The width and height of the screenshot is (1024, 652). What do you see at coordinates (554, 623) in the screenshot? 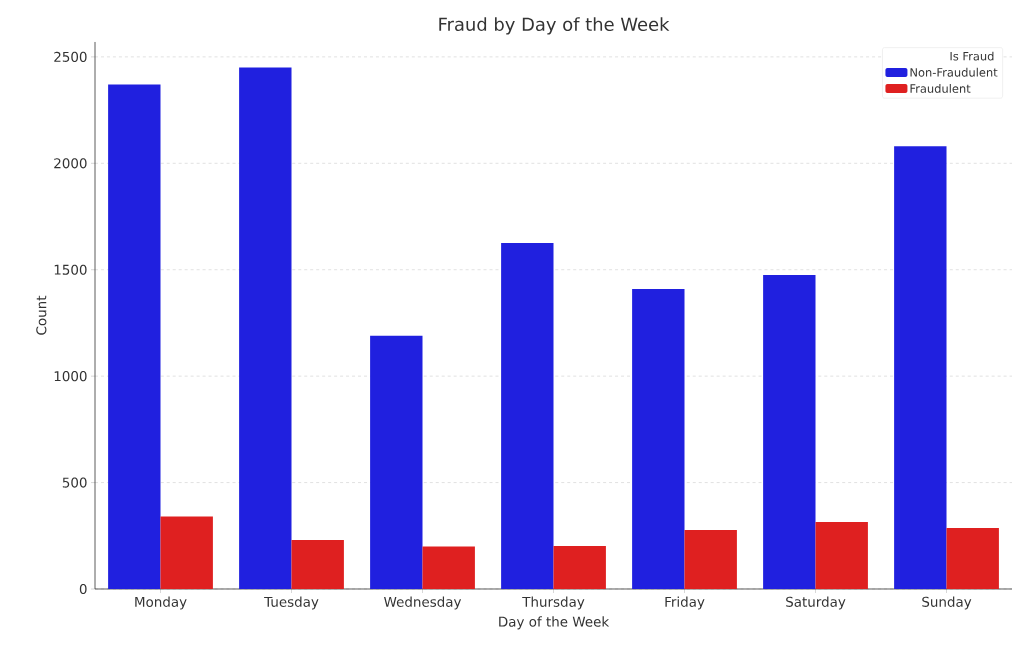
I see `x-axis-title: Day of the Week` at bounding box center [554, 623].